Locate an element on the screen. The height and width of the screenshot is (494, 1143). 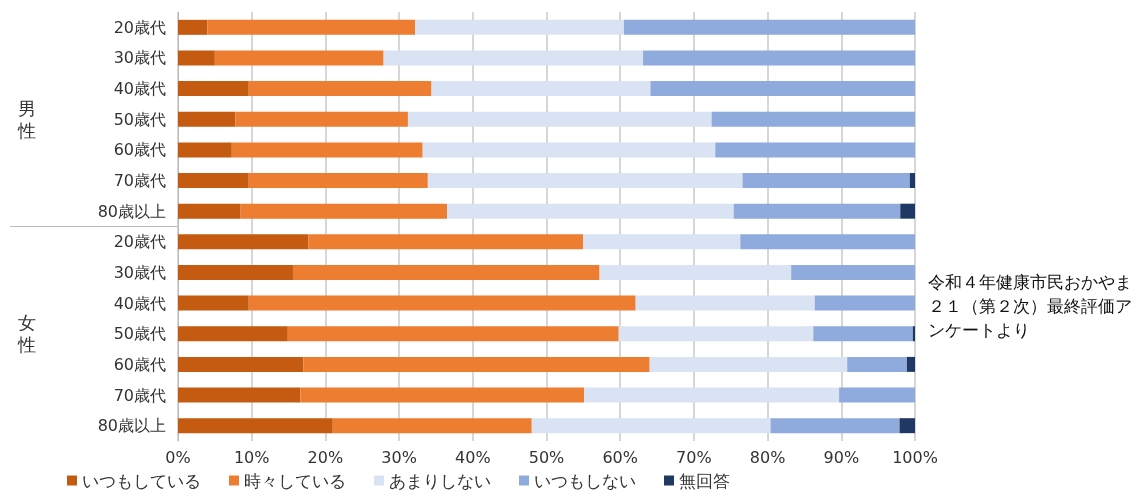
x-tick-label: 10% is located at coordinates (251, 457).